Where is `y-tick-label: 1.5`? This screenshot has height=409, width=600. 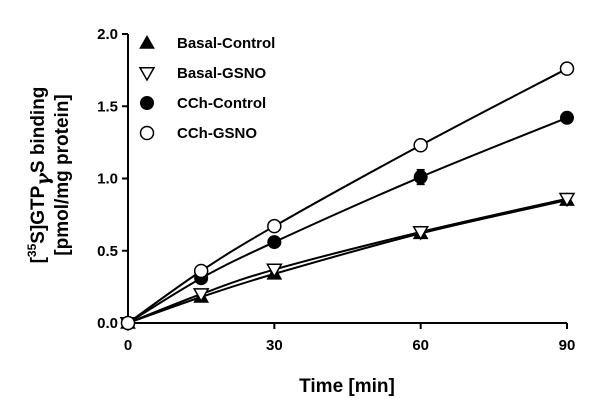
y-tick-label: 1.5 is located at coordinates (107, 106).